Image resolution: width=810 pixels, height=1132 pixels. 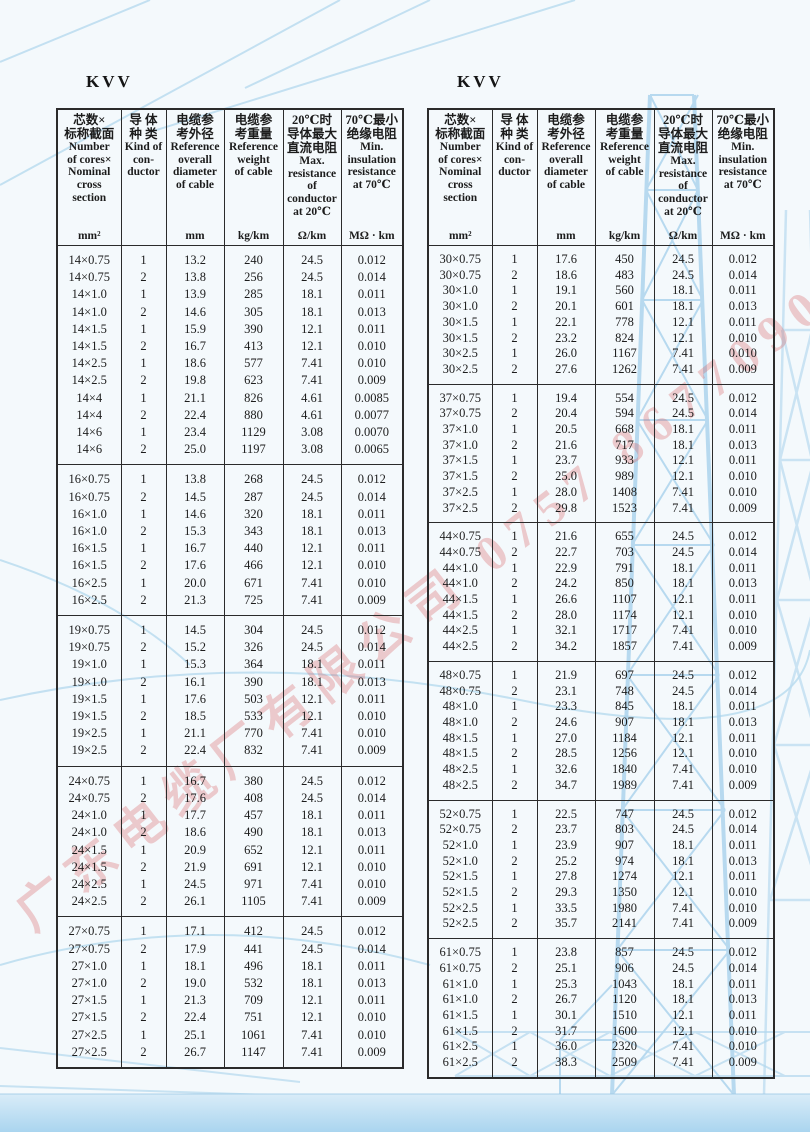 What do you see at coordinates (89, 664) in the screenshot?
I see `table-cell: 19×1.0` at bounding box center [89, 664].